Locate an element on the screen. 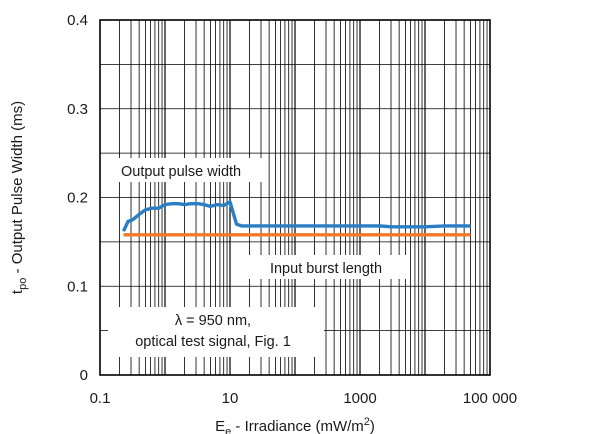 The height and width of the screenshot is (434, 589). y-tick-label: 0 is located at coordinates (84, 375).